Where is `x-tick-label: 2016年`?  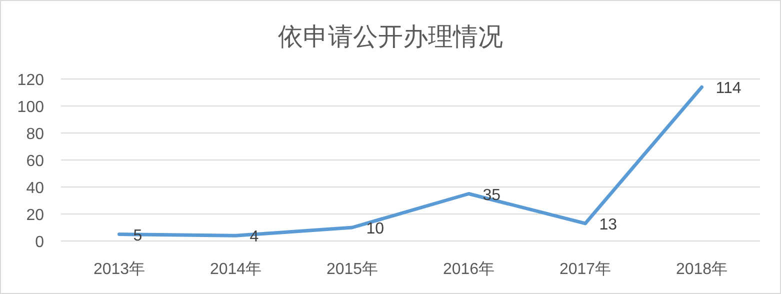
x-tick-label: 2016年 is located at coordinates (468, 269).